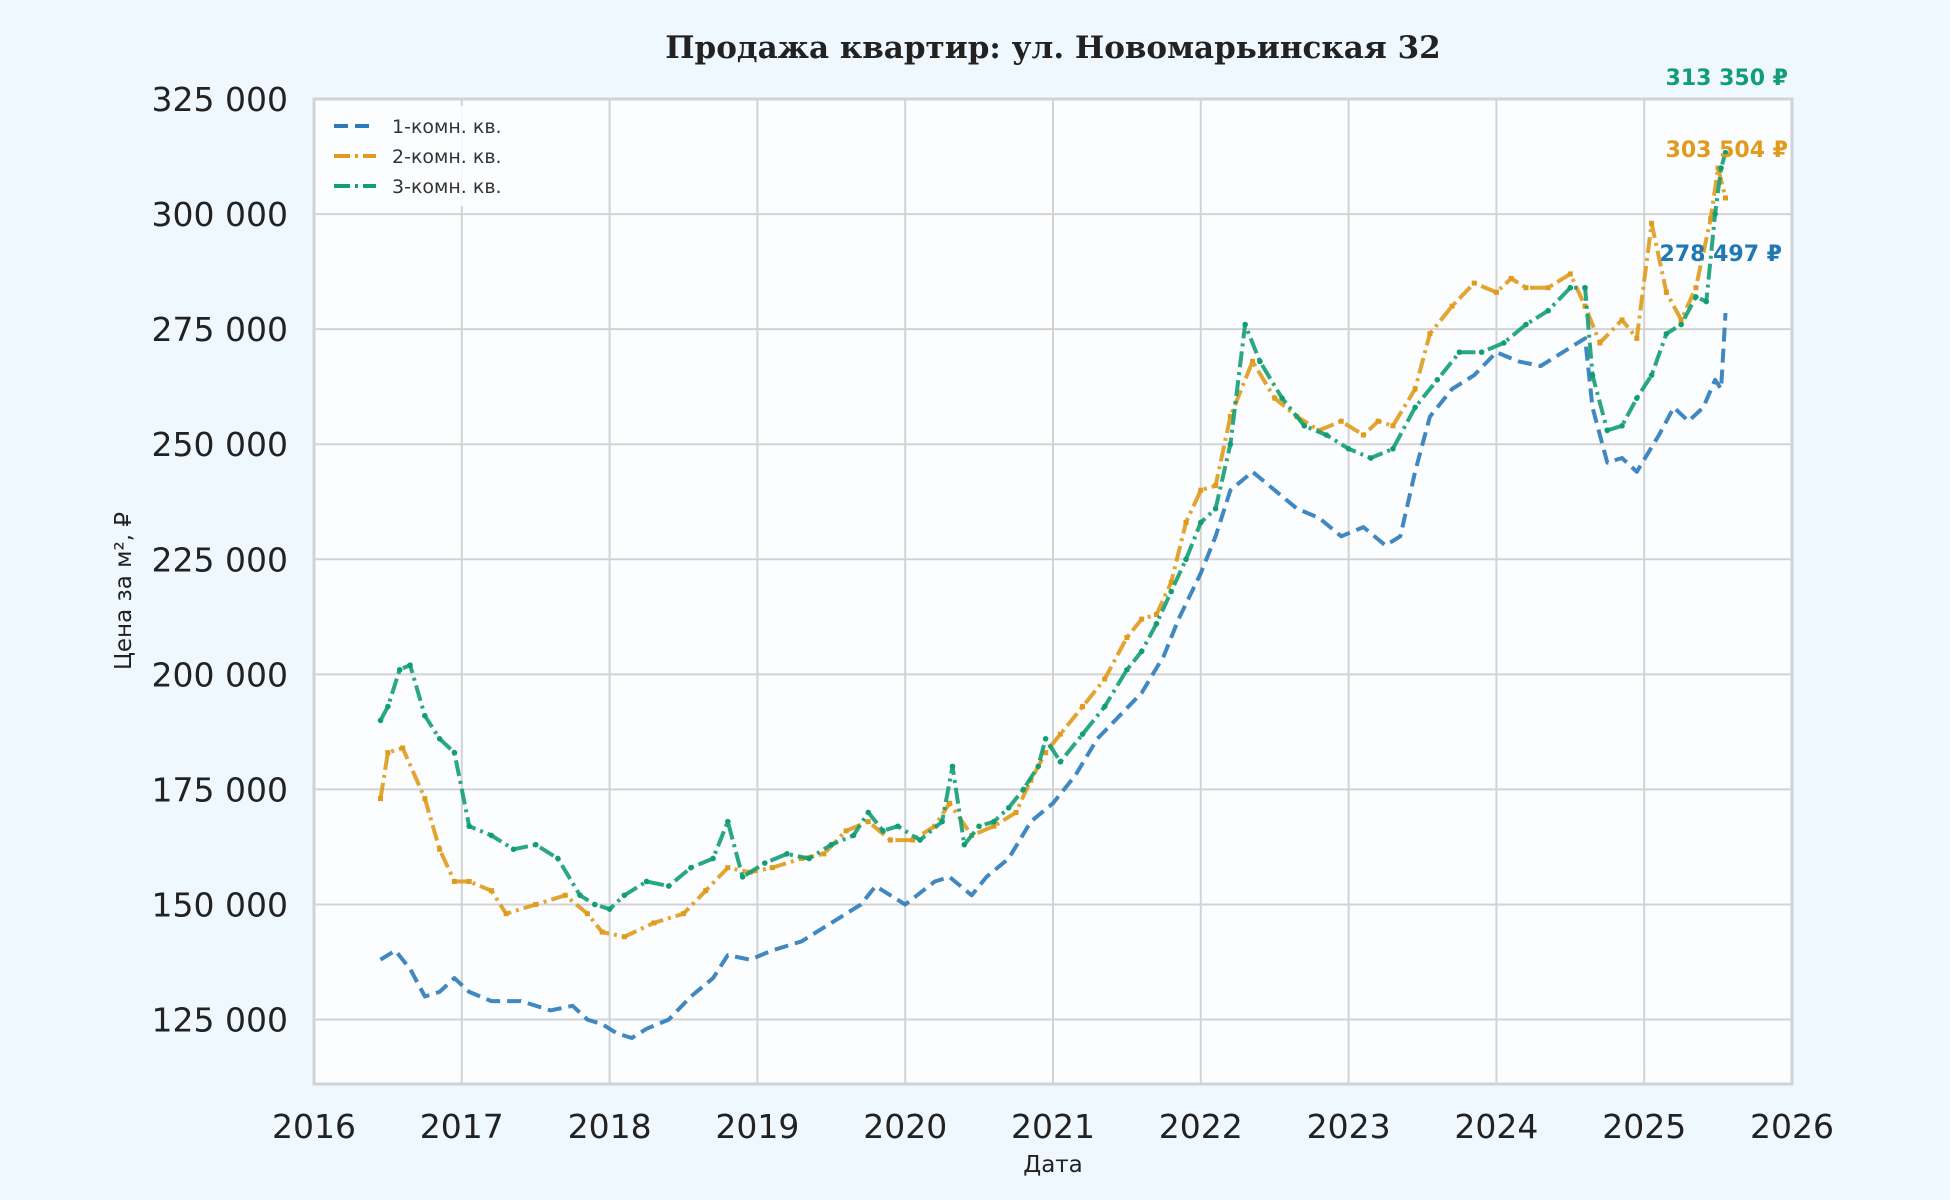 This screenshot has width=1950, height=1200. I want to click on x-tick-label: 2017, so click(462, 1126).